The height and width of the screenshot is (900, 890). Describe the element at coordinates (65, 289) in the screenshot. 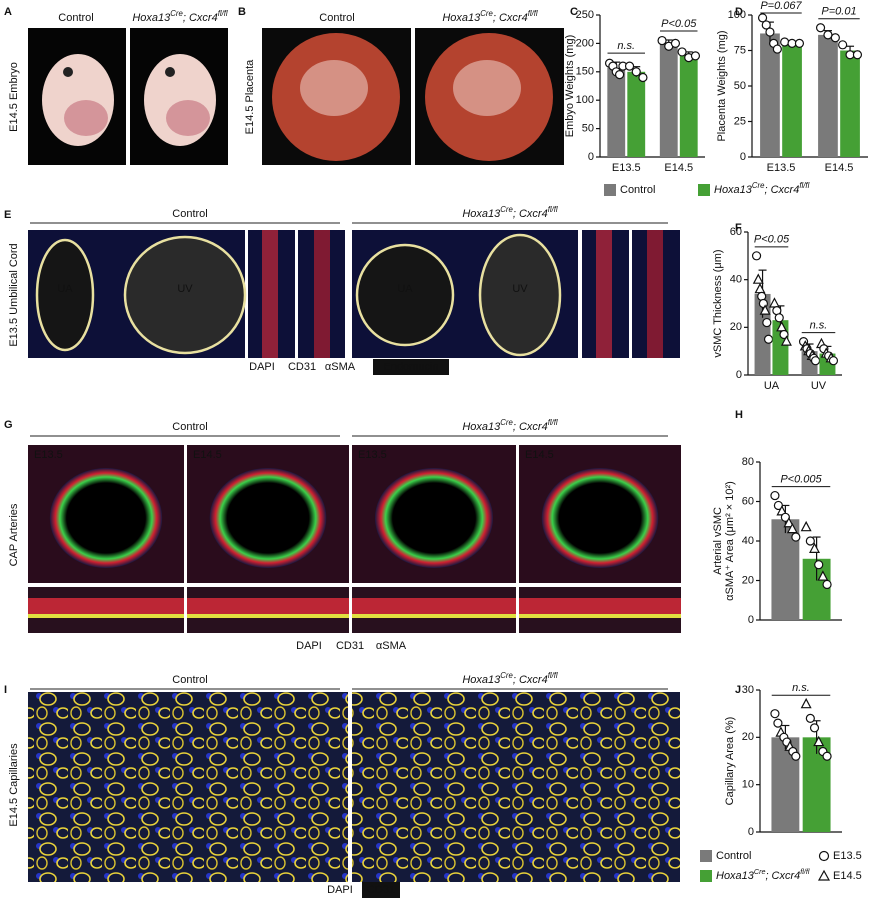

I see `vessel-label: UA` at that location.